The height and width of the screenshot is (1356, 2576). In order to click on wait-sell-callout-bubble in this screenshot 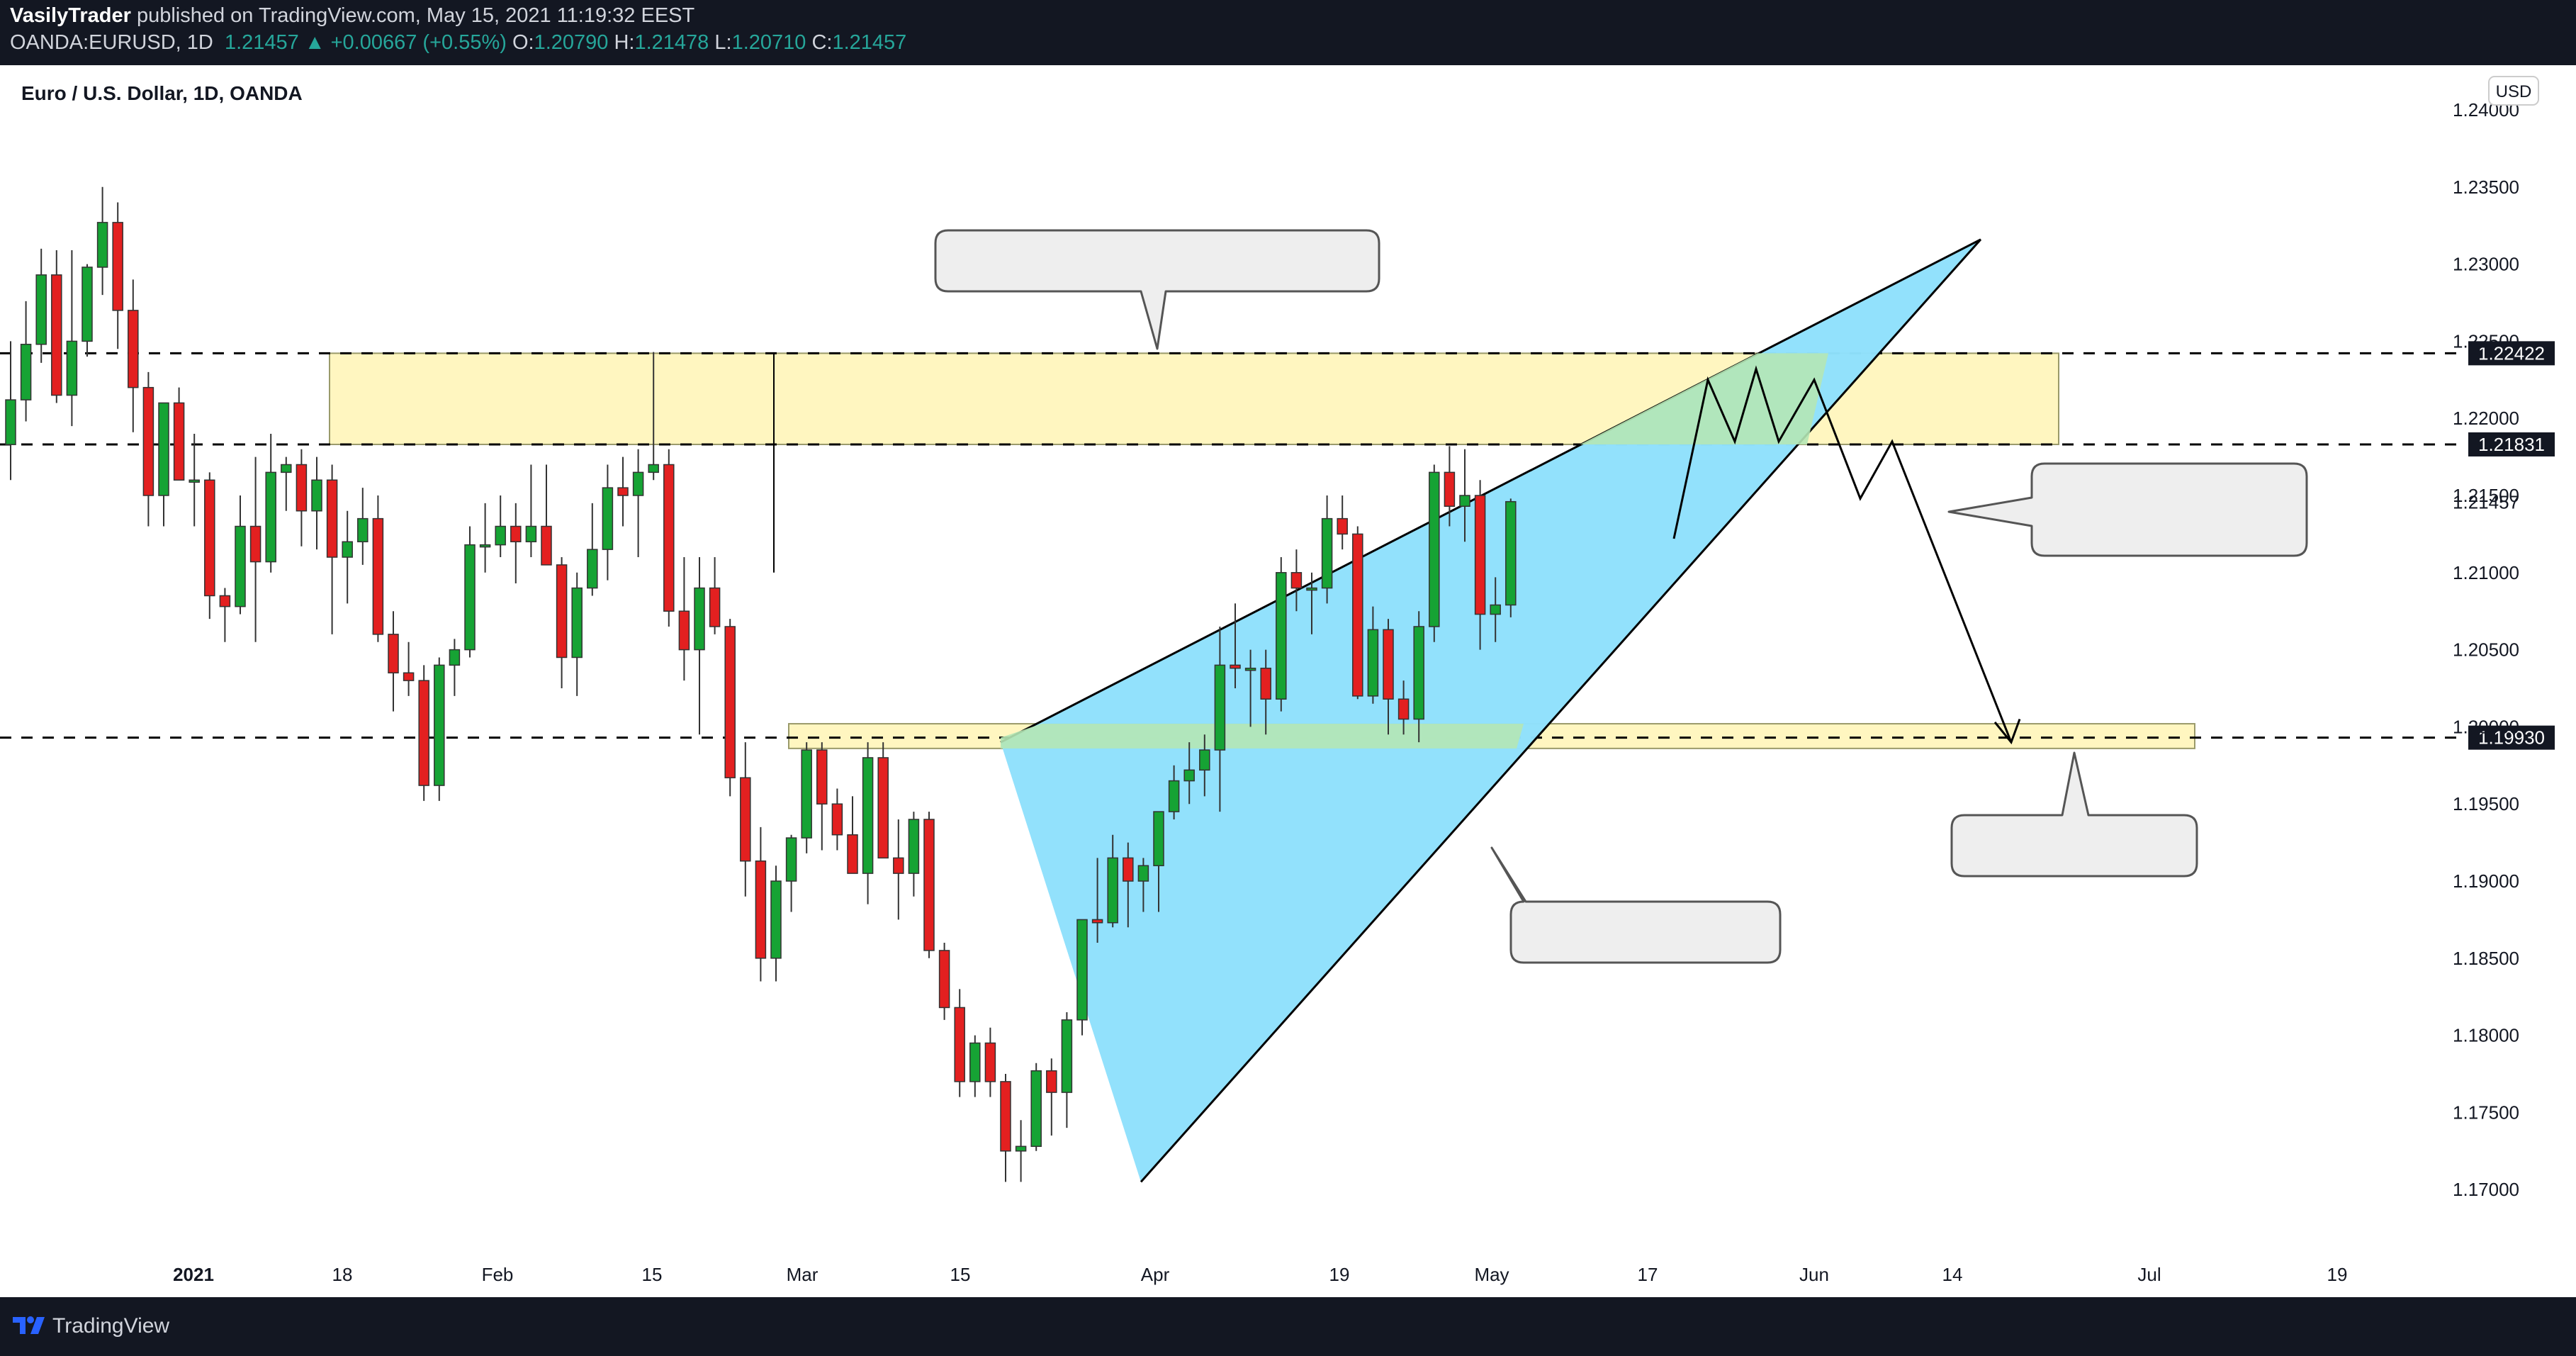, I will do `click(2127, 509)`.